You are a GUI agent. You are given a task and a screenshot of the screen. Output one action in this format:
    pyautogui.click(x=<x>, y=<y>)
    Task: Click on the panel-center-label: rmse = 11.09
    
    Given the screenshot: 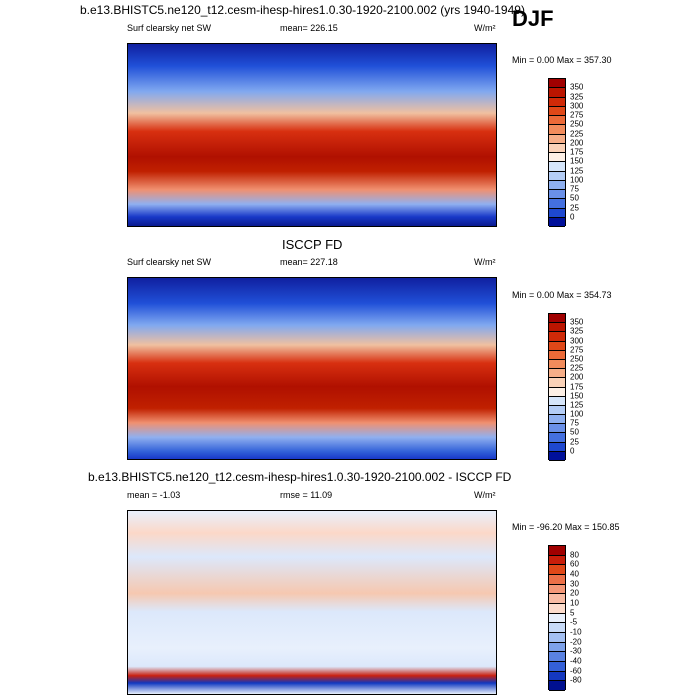 What is the action you would take?
    pyautogui.click(x=306, y=495)
    